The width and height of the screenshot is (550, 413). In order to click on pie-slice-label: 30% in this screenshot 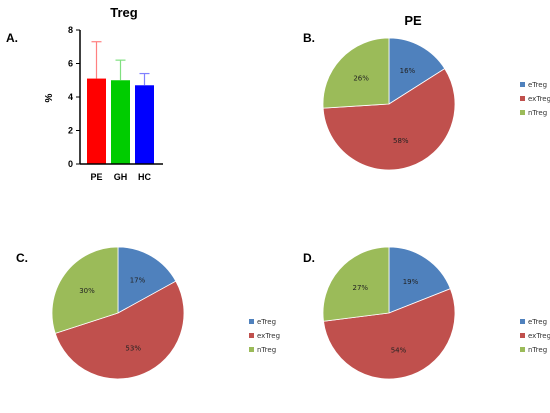, I will do `click(87, 291)`.